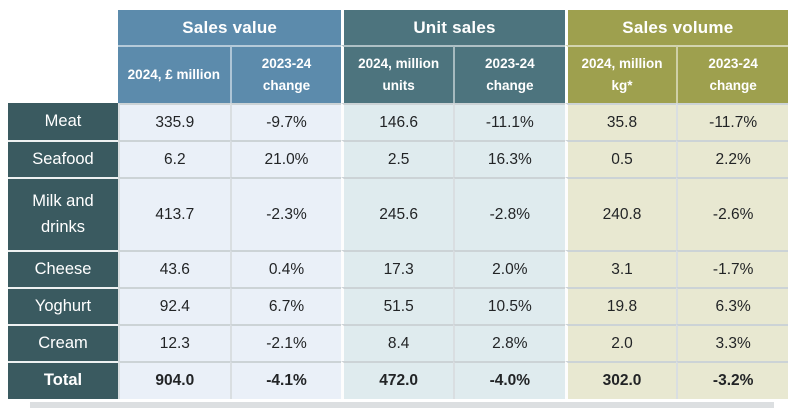  Describe the element at coordinates (732, 305) in the screenshot. I see `cell-yoghurt-volume-change: 6.3%` at that location.